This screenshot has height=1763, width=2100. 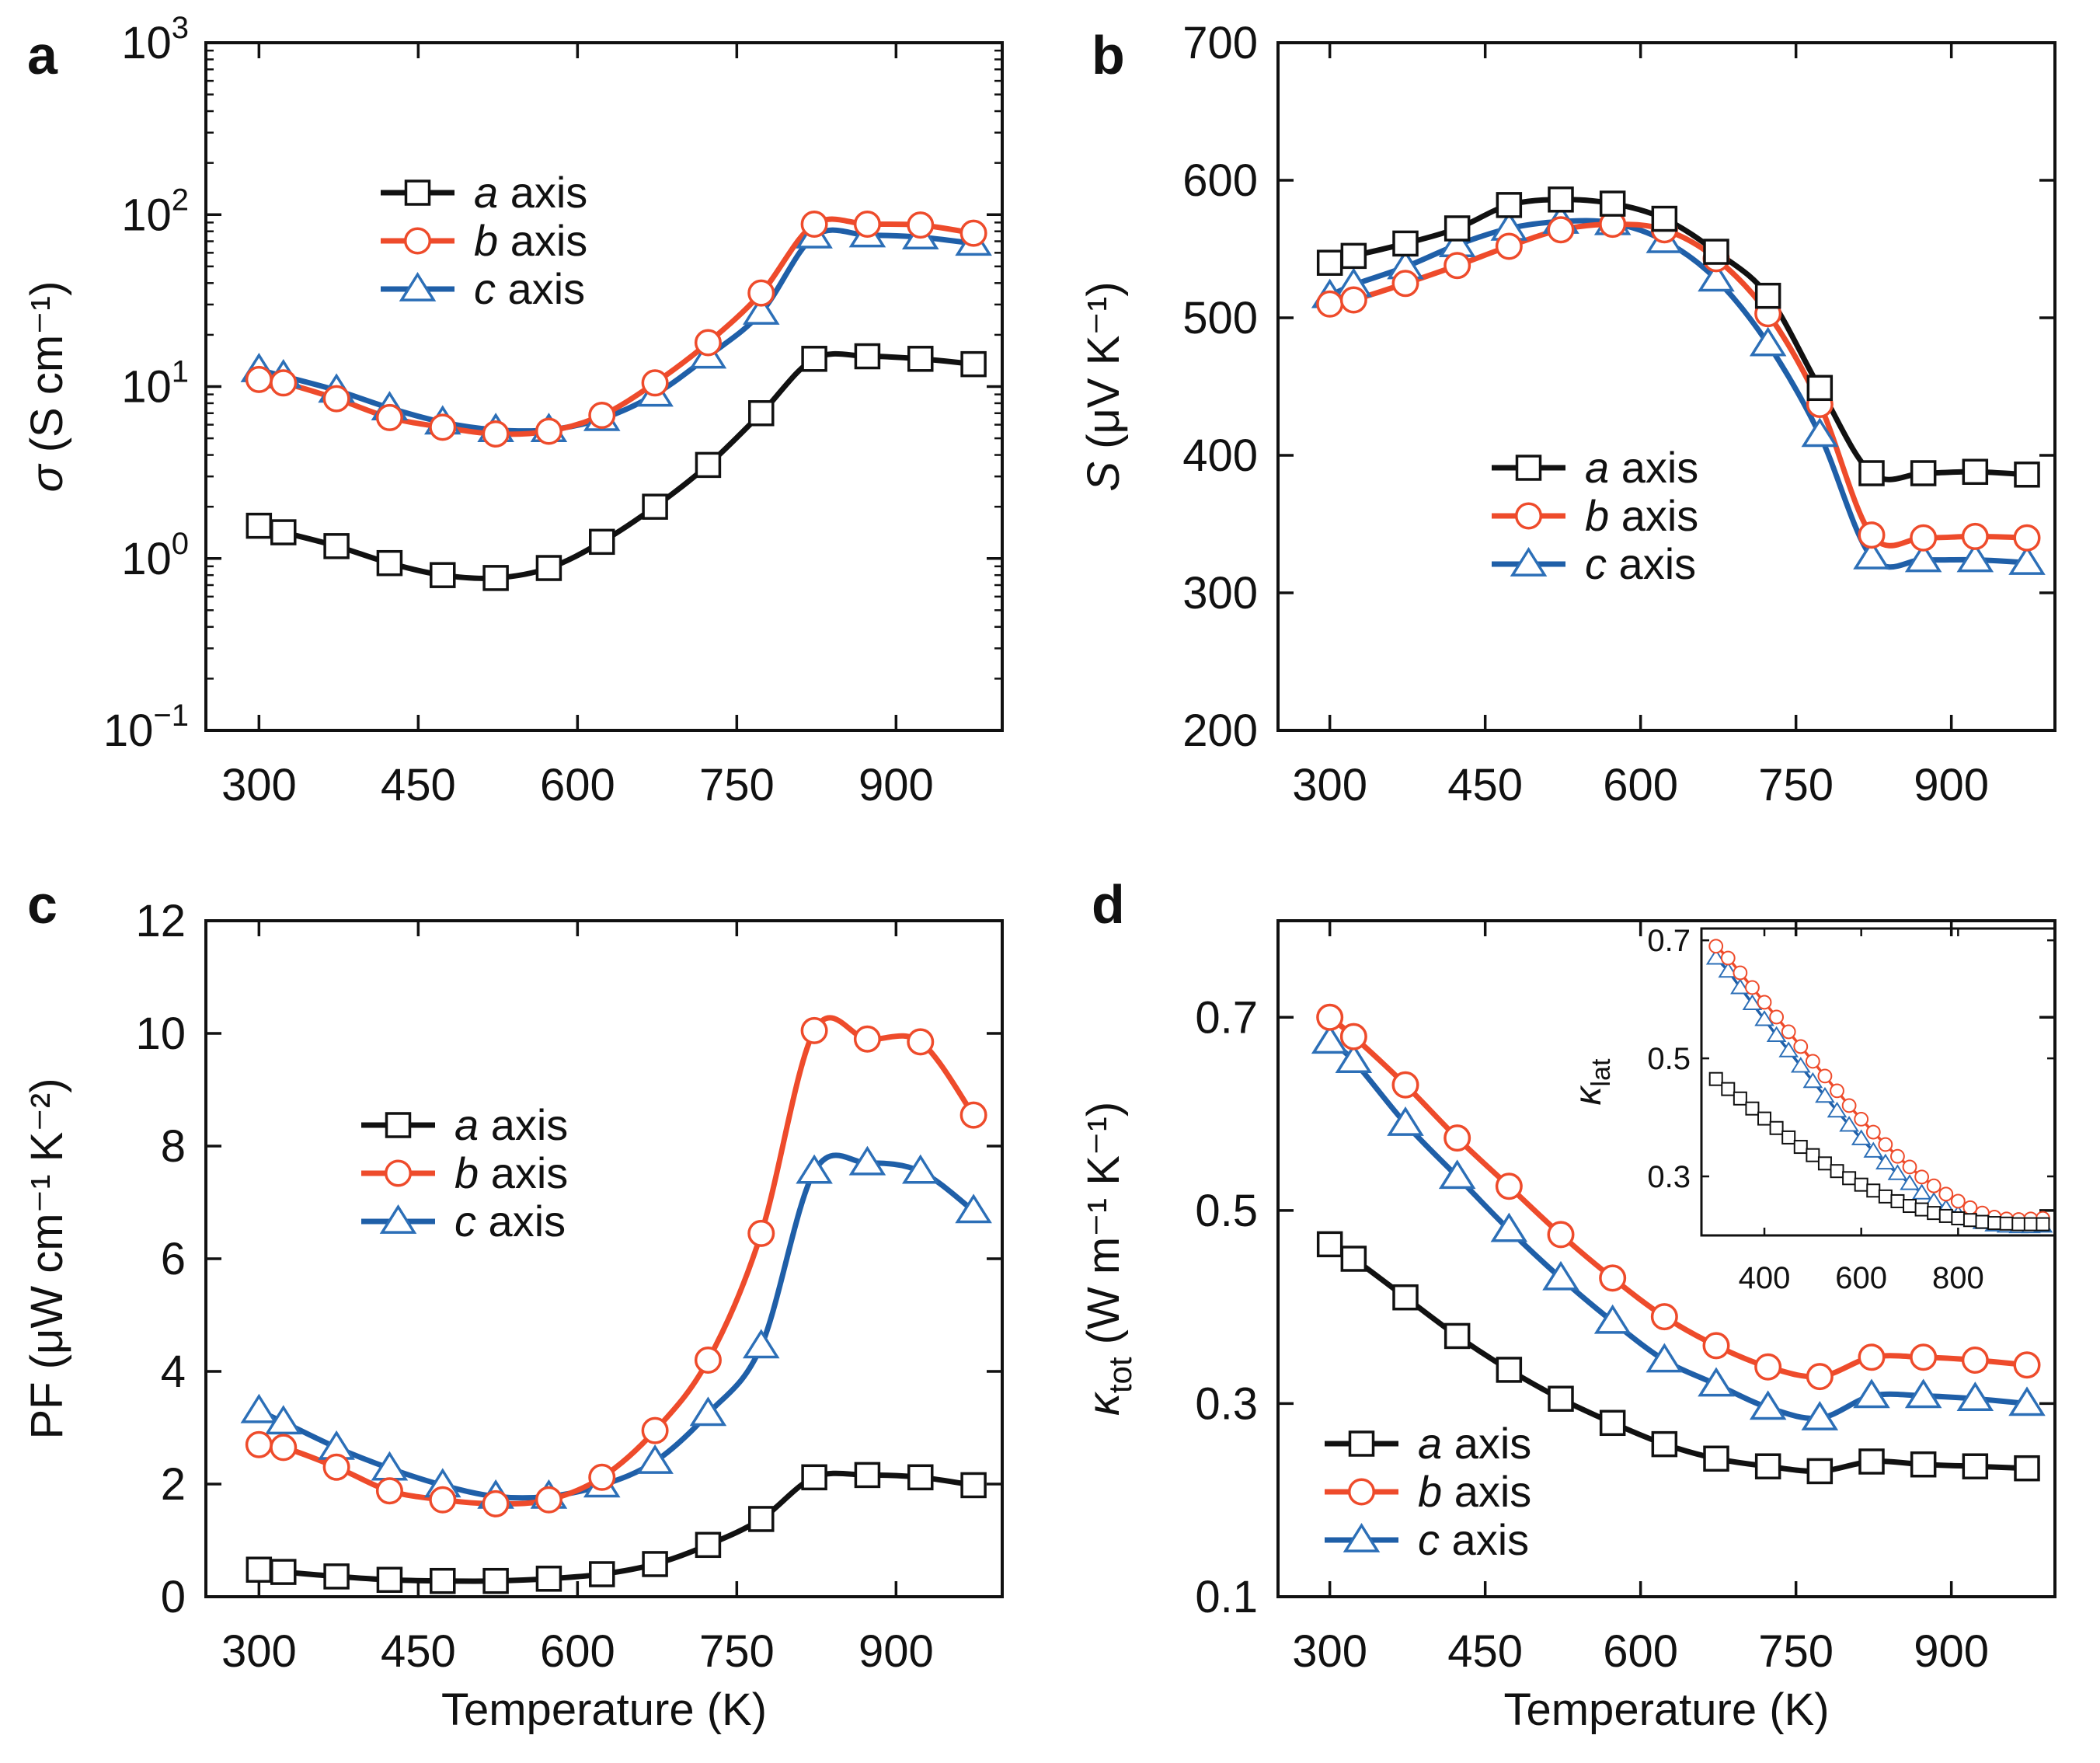 I want to click on legend-label-a: a axis, so click(x=1474, y=1443).